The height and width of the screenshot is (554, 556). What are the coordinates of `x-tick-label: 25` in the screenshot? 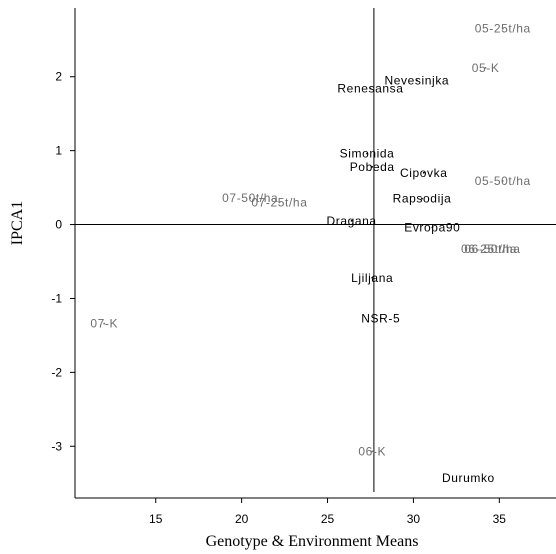 It's located at (328, 519).